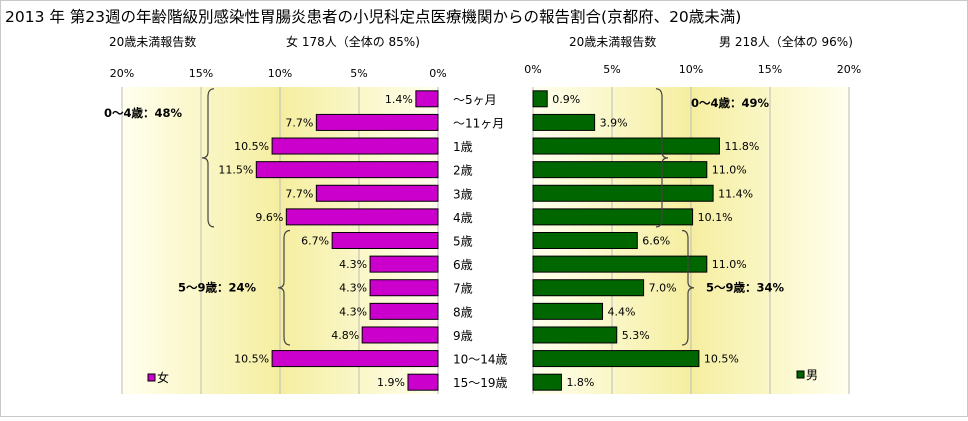 This screenshot has height=421, width=968. I want to click on category-label: ～11ヶ月, so click(478, 123).